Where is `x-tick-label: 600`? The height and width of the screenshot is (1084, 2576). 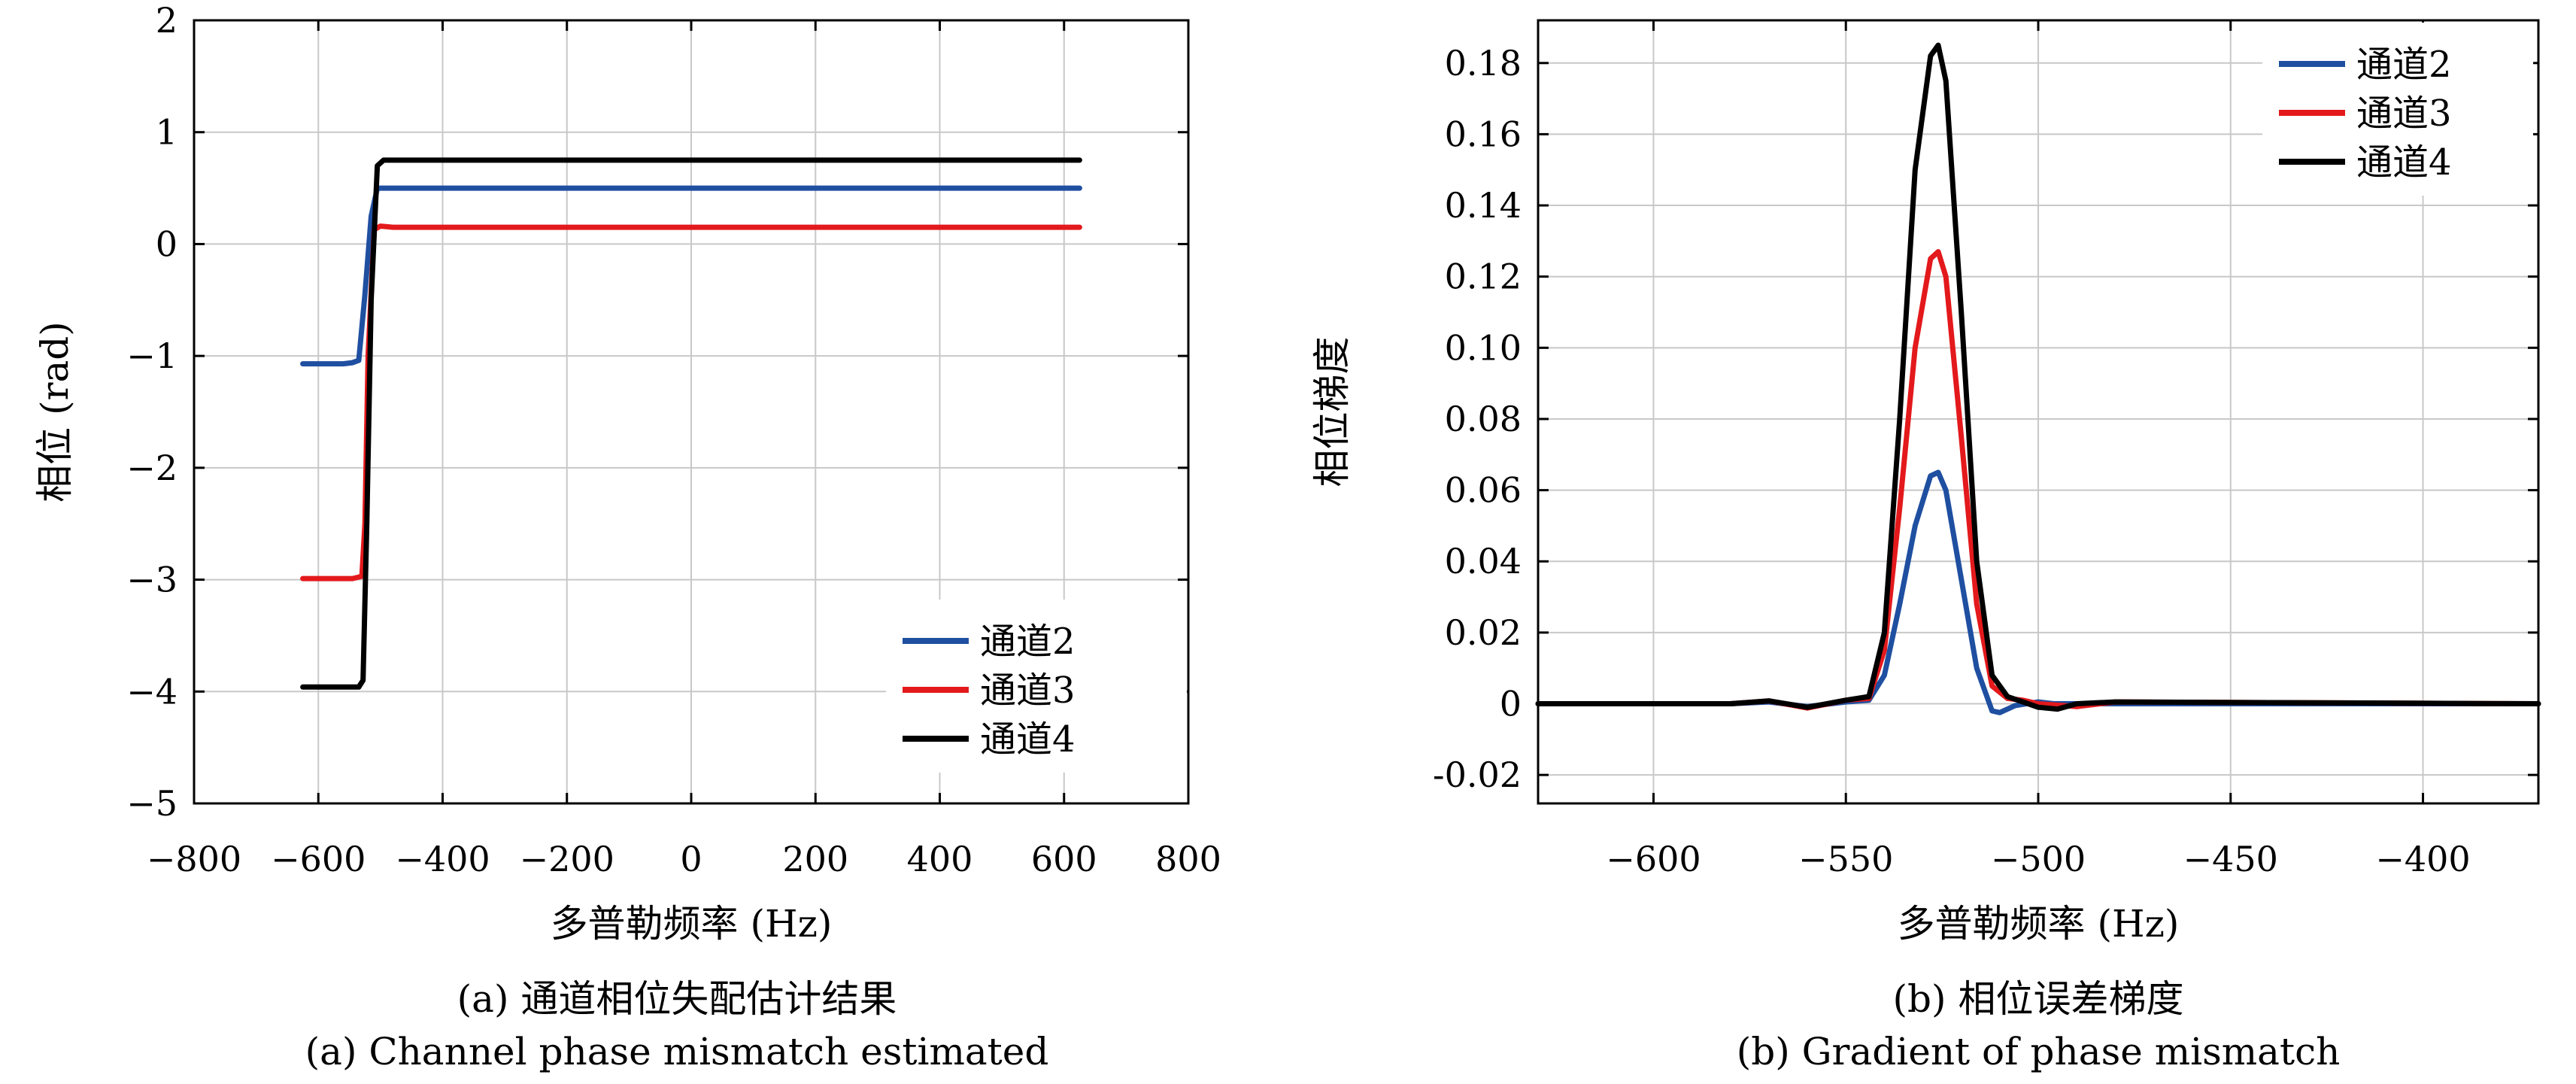
x-tick-label: 600 is located at coordinates (1064, 859).